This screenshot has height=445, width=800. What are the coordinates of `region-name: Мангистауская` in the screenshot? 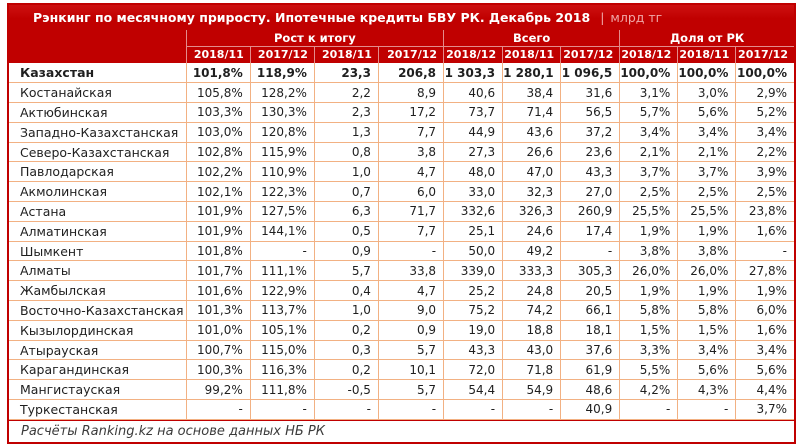 It's located at (98, 390).